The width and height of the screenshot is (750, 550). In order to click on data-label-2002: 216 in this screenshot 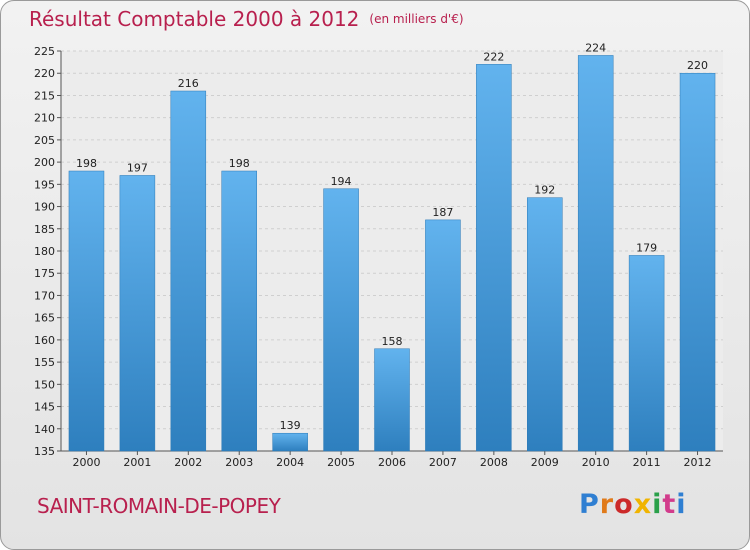, I will do `click(188, 83)`.